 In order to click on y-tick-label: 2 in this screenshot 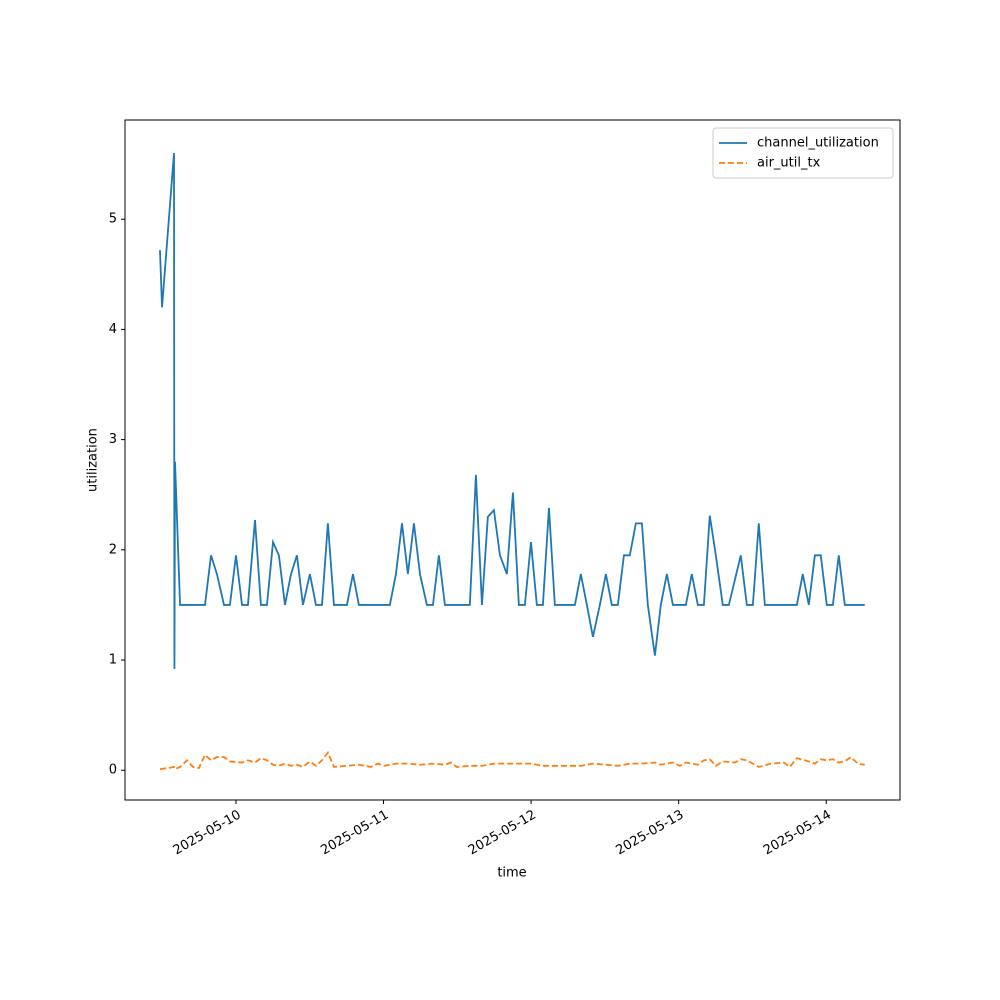, I will do `click(113, 549)`.